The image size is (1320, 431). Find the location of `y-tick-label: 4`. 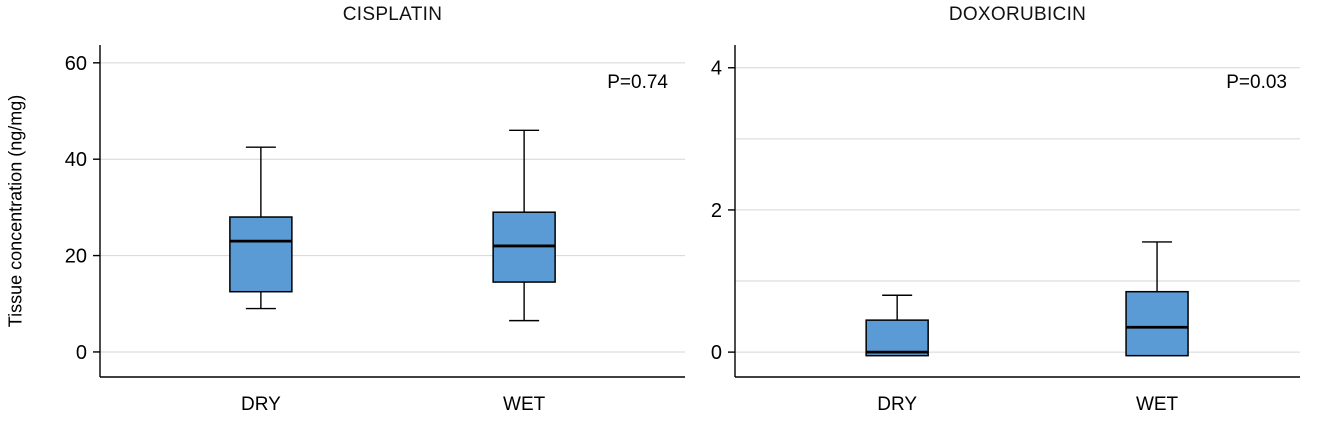

y-tick-label: 4 is located at coordinates (716, 69).